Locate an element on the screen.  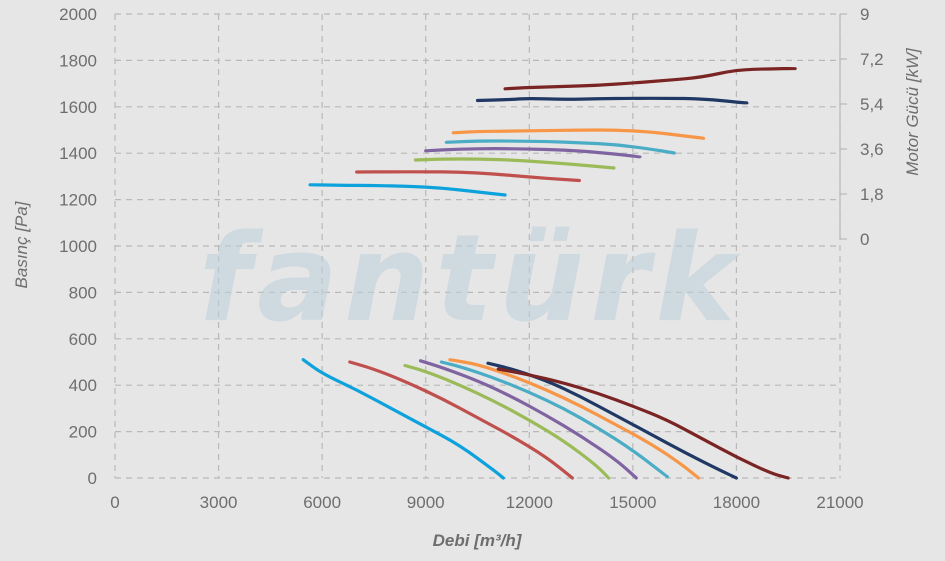
x-tick-label: 6000 is located at coordinates (322, 502).